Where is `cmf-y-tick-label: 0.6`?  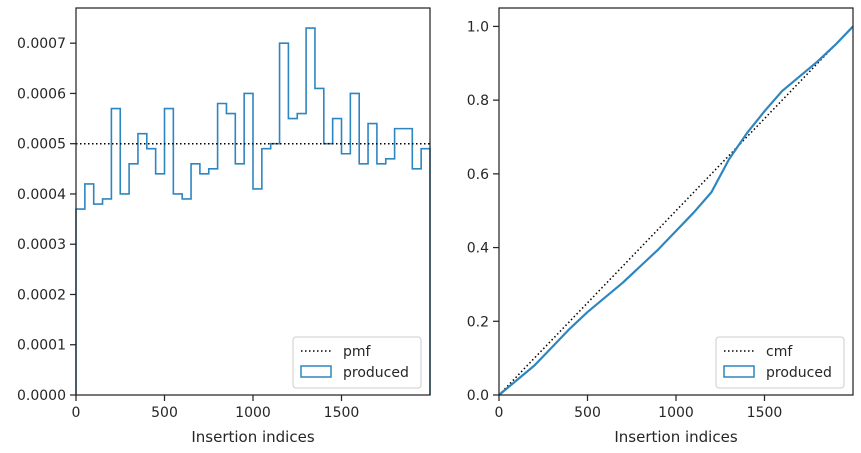
cmf-y-tick-label: 0.6 is located at coordinates (478, 175).